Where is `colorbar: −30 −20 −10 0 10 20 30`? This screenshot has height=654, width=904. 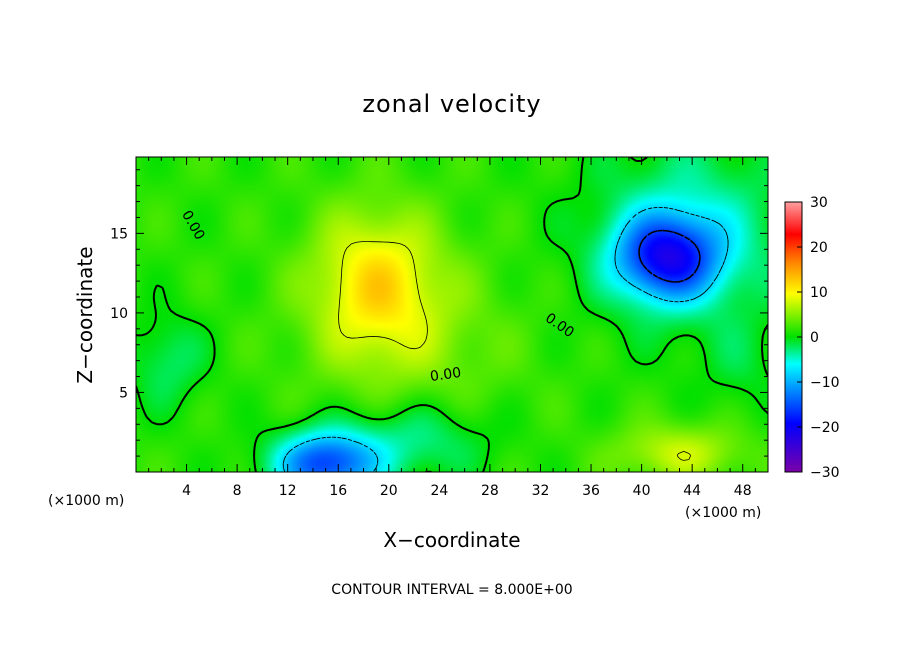 colorbar: −30 −20 −10 0 10 20 30 is located at coordinates (812, 338).